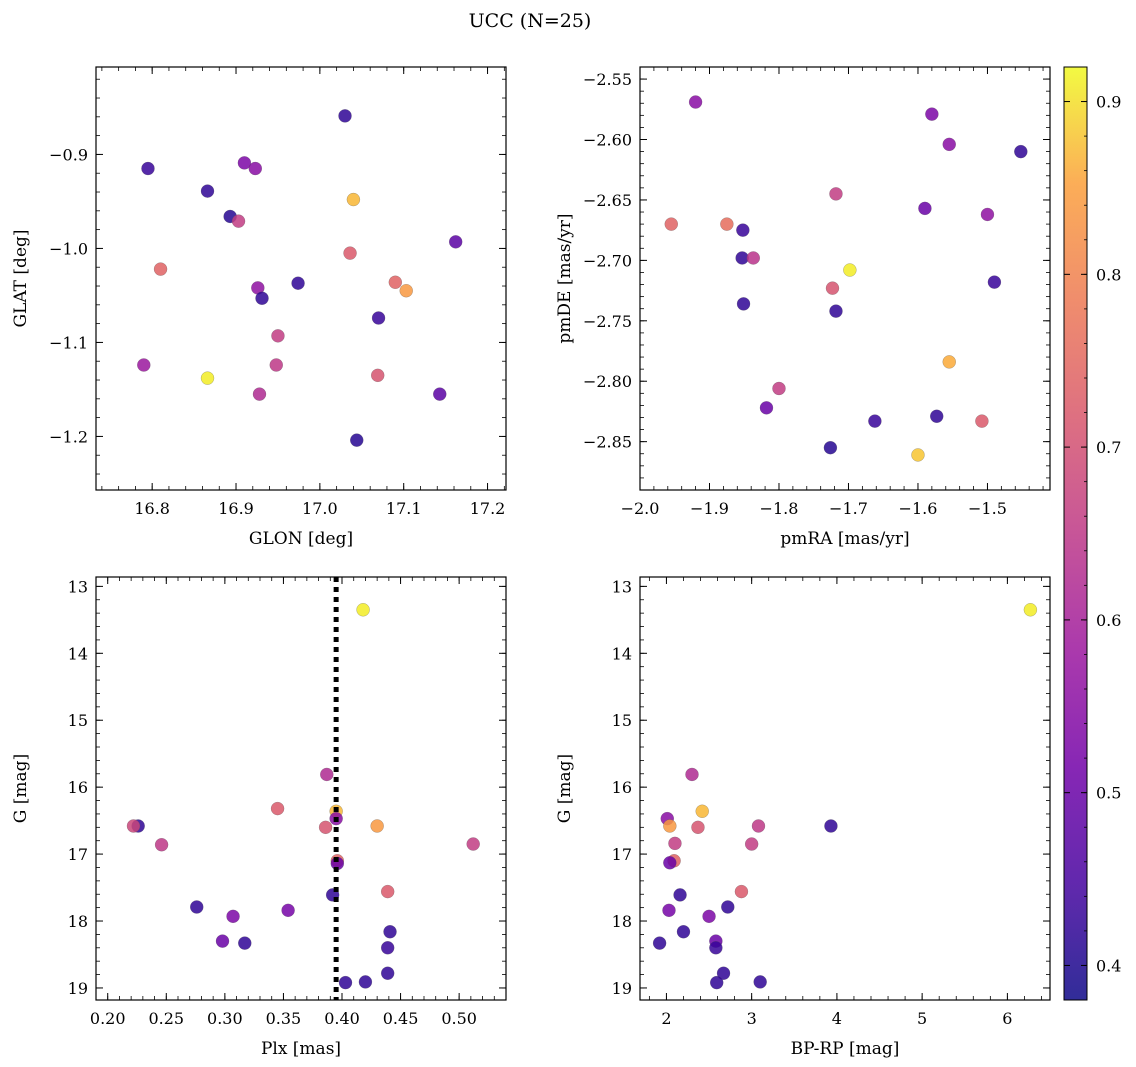 This screenshot has height=1067, width=1136. Describe the element at coordinates (607, 260) in the screenshot. I see `y-tick-label: −2.70` at that location.